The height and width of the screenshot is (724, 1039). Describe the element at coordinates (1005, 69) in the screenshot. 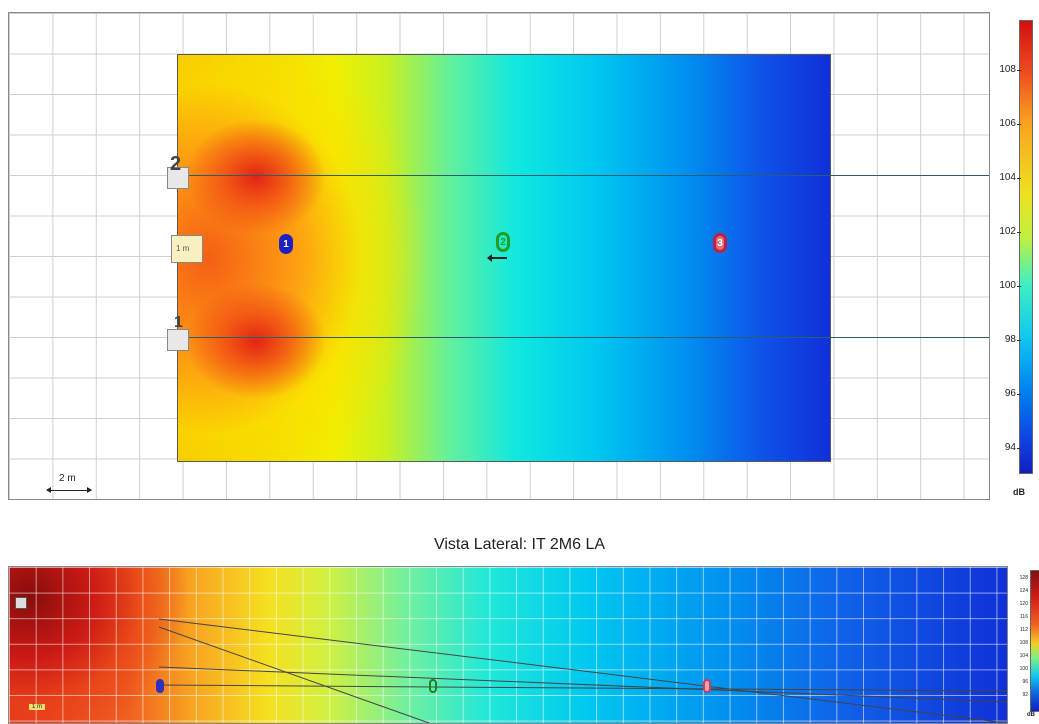

I see `top-colorbar-tick: 108` at that location.